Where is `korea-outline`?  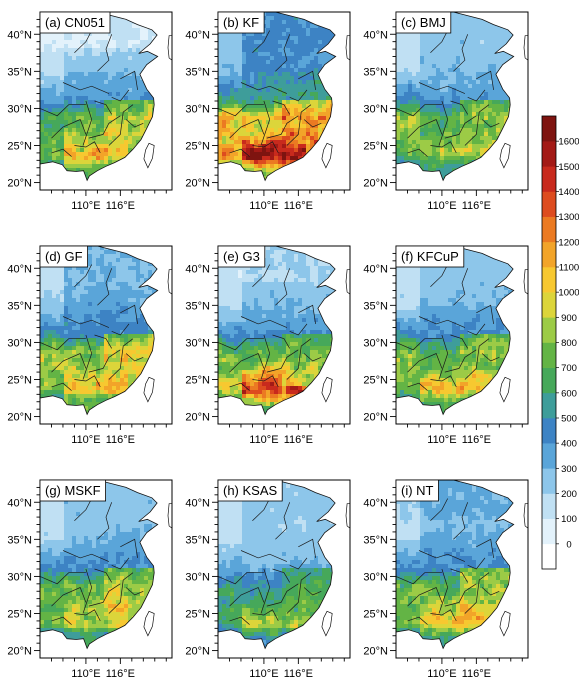 korea-outline is located at coordinates (526, 48).